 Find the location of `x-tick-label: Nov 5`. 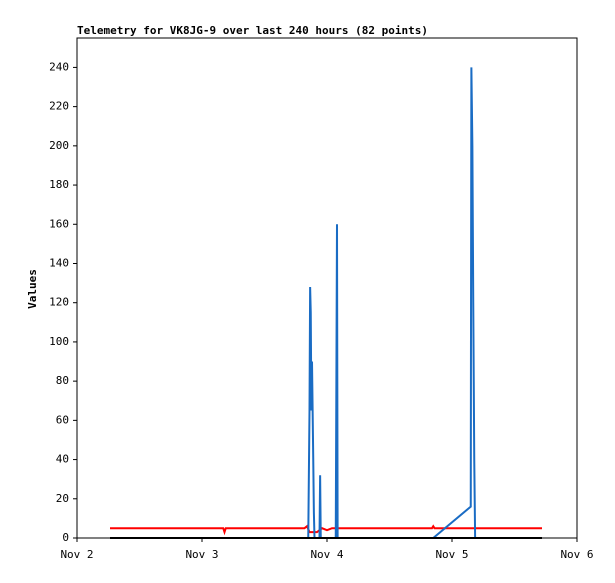

x-tick-label: Nov 5 is located at coordinates (451, 554).